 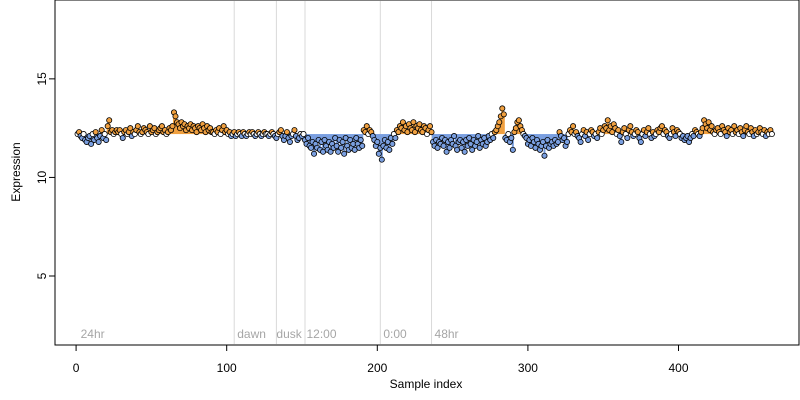 What do you see at coordinates (447, 334) in the screenshot?
I see `annotation-label: 48hr` at bounding box center [447, 334].